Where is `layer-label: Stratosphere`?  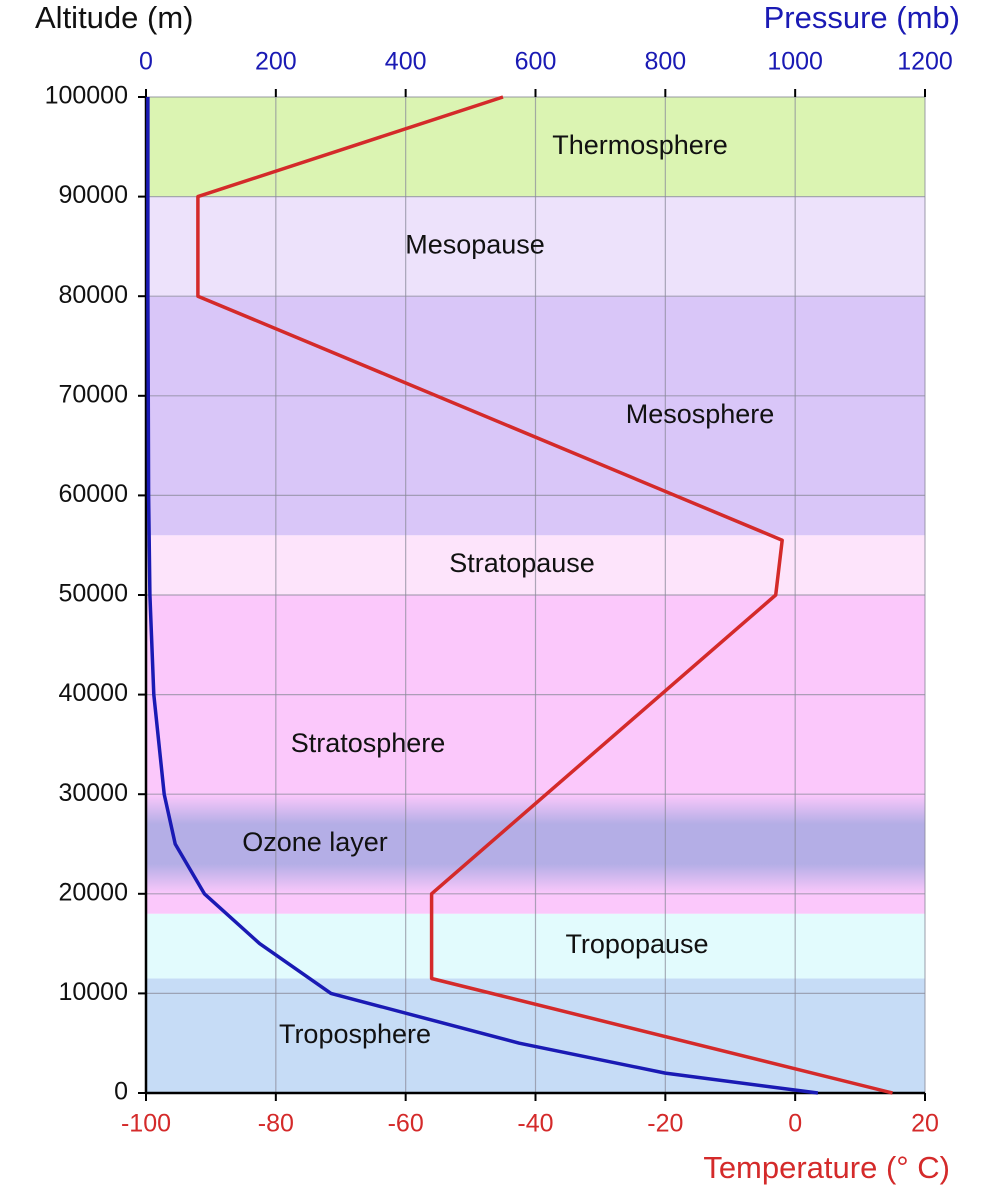 layer-label: Stratosphere is located at coordinates (368, 743).